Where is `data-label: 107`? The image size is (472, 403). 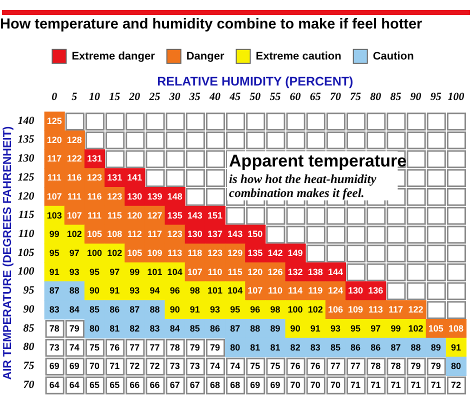 data-label: 107 is located at coordinates (74, 215).